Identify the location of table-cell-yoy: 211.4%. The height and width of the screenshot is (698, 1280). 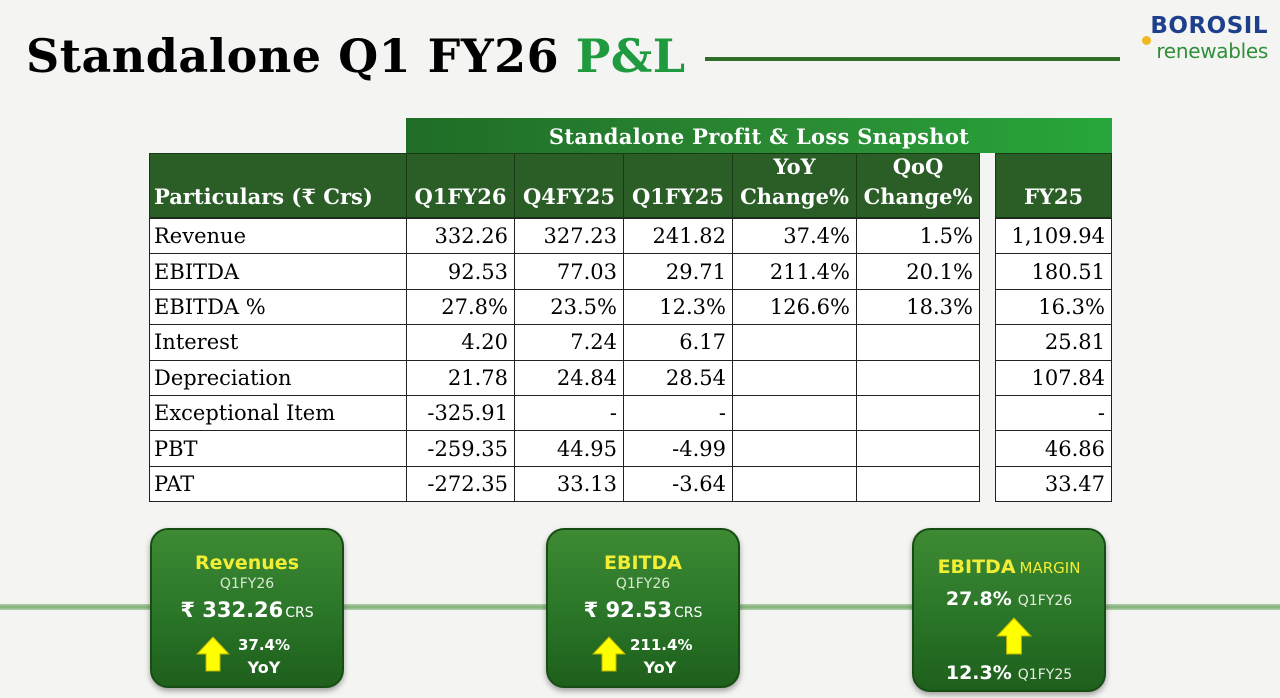
(794, 271).